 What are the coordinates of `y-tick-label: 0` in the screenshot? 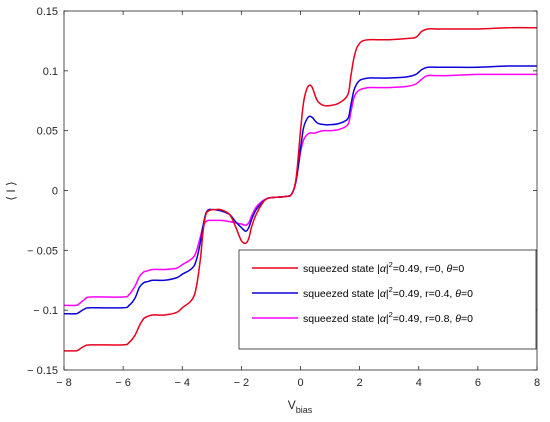 It's located at (55, 192).